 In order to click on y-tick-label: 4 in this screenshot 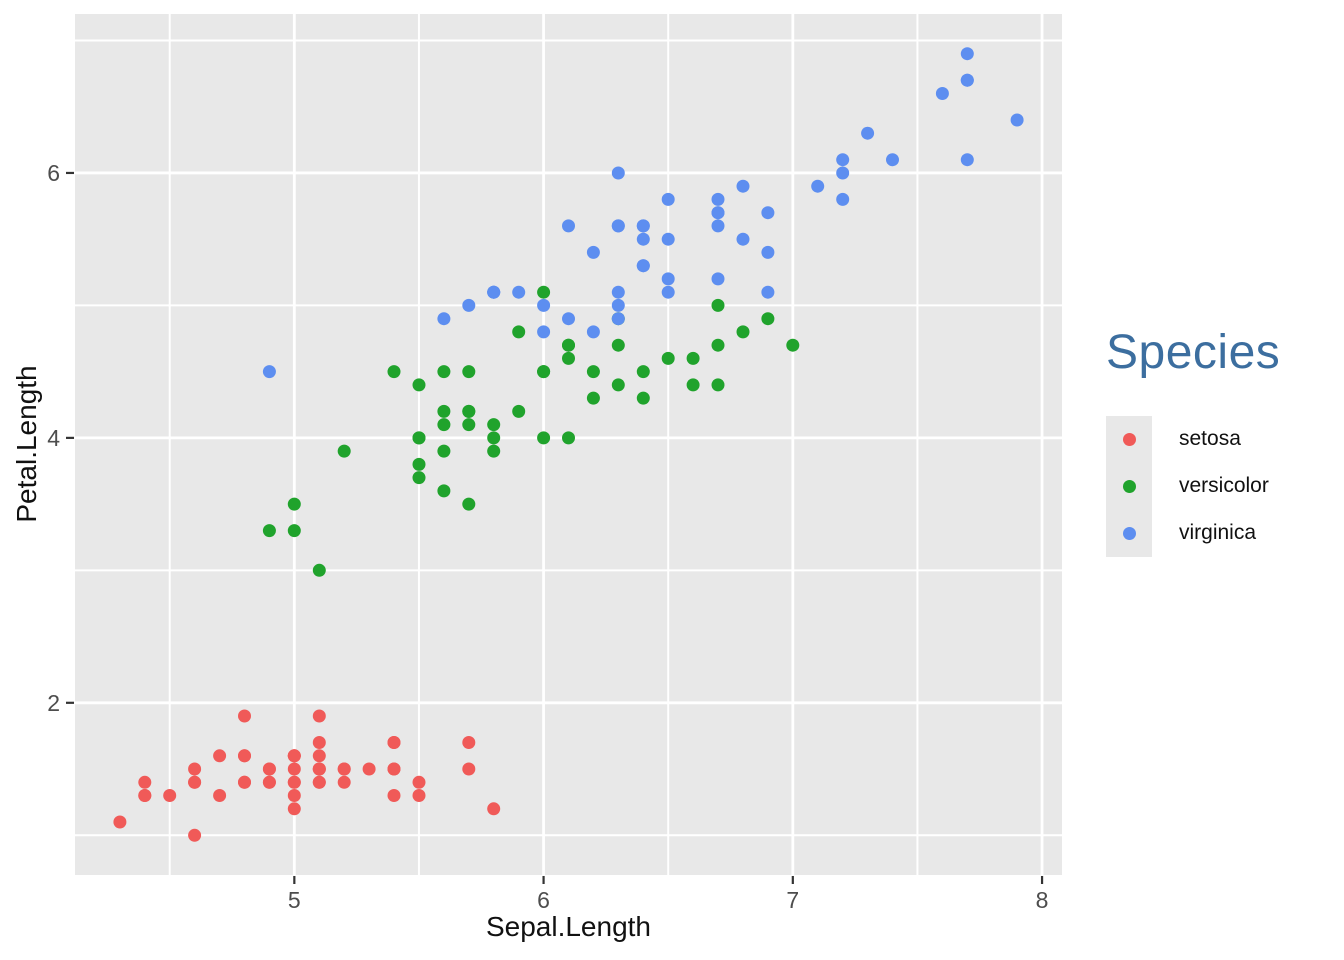, I will do `click(53, 438)`.